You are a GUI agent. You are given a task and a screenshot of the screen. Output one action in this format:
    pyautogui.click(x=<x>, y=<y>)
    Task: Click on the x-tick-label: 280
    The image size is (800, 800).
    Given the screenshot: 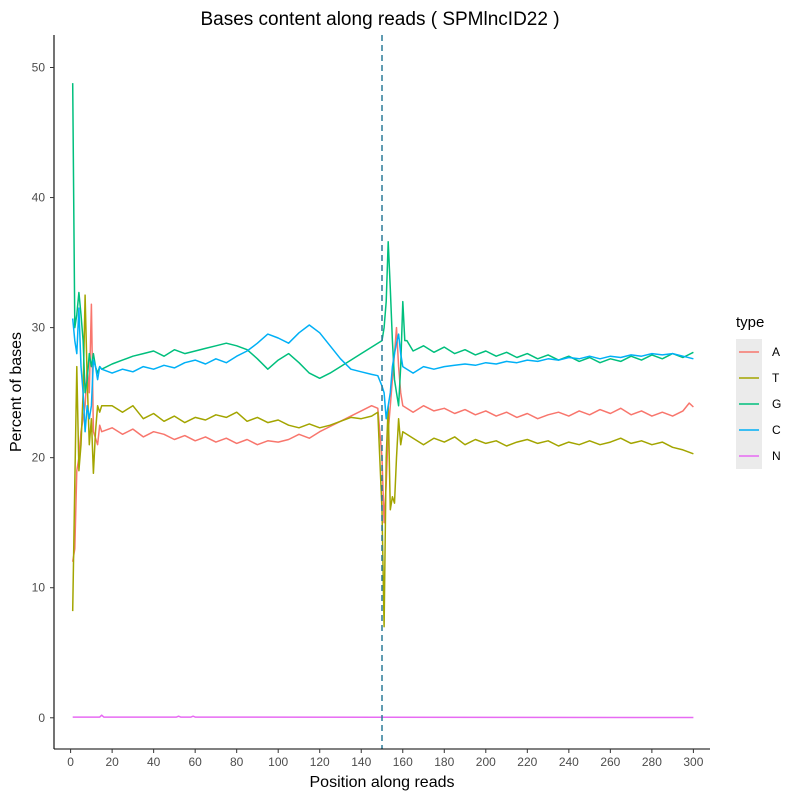 What is the action you would take?
    pyautogui.click(x=652, y=762)
    